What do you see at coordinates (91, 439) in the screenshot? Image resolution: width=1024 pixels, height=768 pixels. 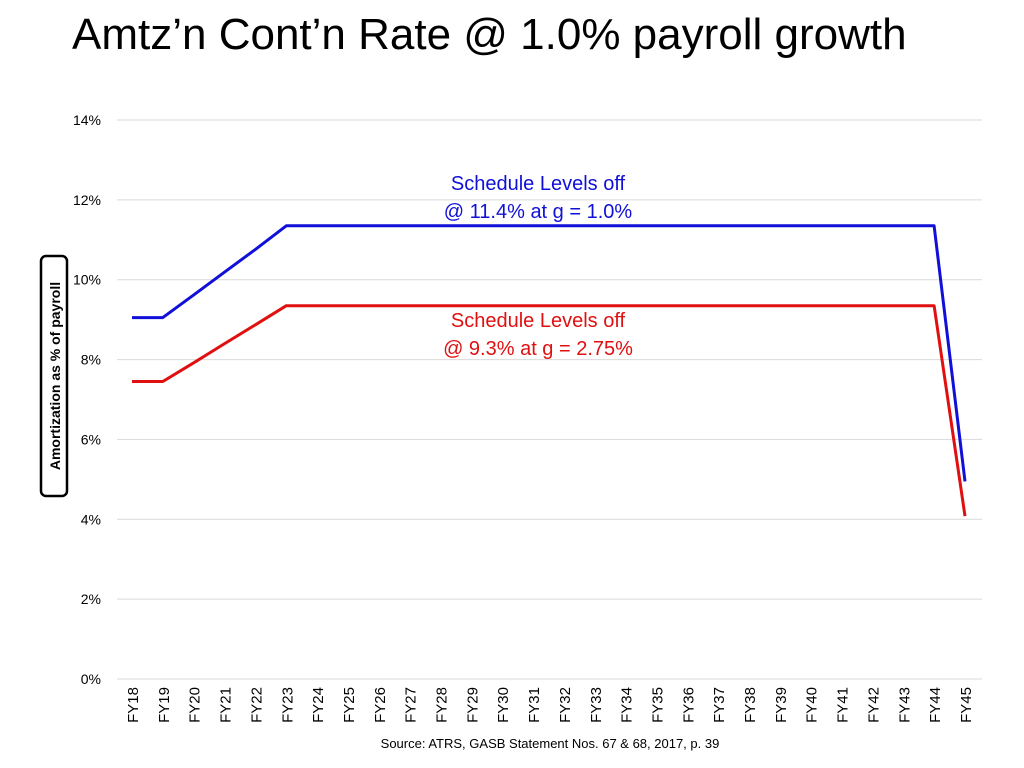 I see `y-tick-label: 6%` at bounding box center [91, 439].